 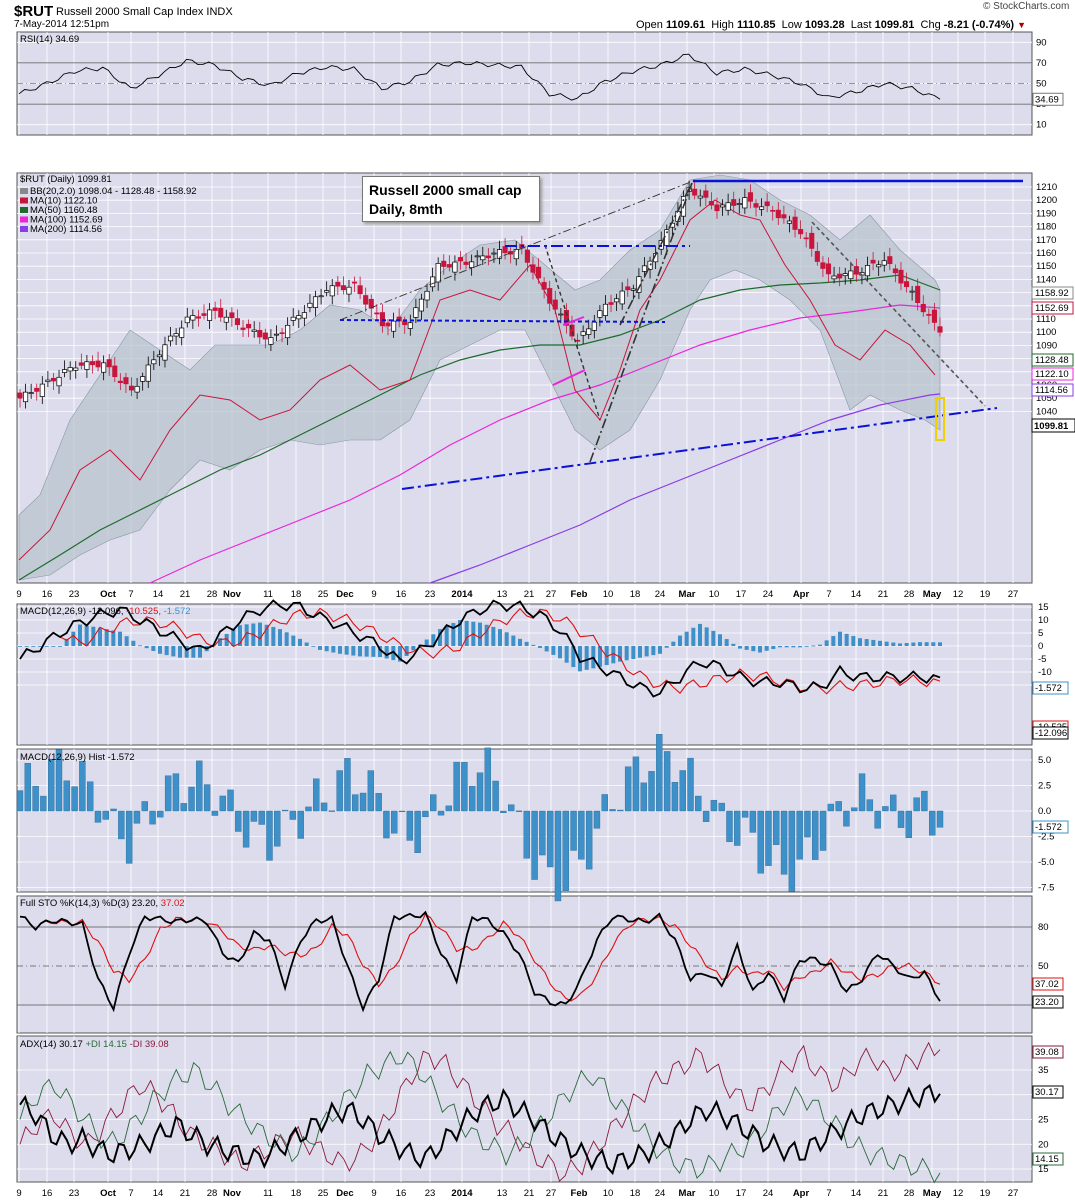 I want to click on price-tick-7: 1140, so click(x=1046, y=279).